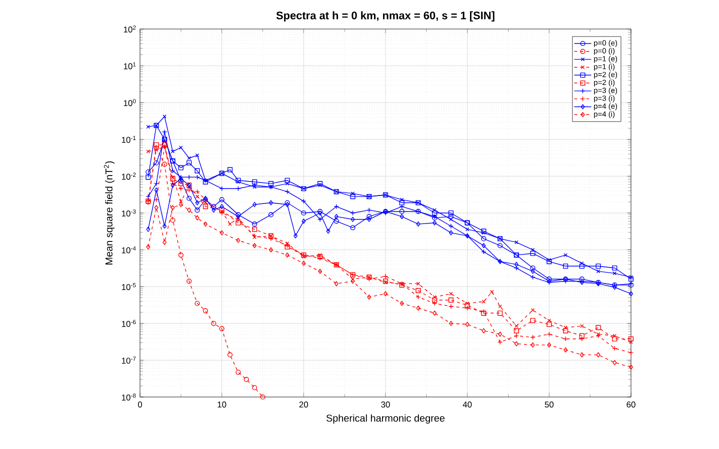 Image resolution: width=719 pixels, height=449 pixels. What do you see at coordinates (109, 212) in the screenshot?
I see `y-axis-title: Mean square field (nT$^{2}$)` at bounding box center [109, 212].